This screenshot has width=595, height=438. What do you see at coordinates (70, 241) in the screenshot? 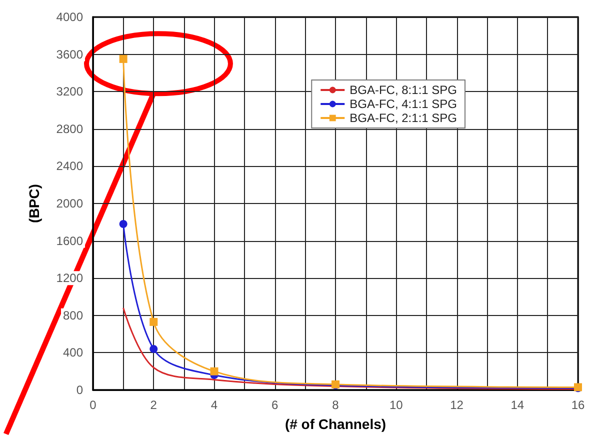
I see `y-tick-label: 1600` at bounding box center [70, 241].